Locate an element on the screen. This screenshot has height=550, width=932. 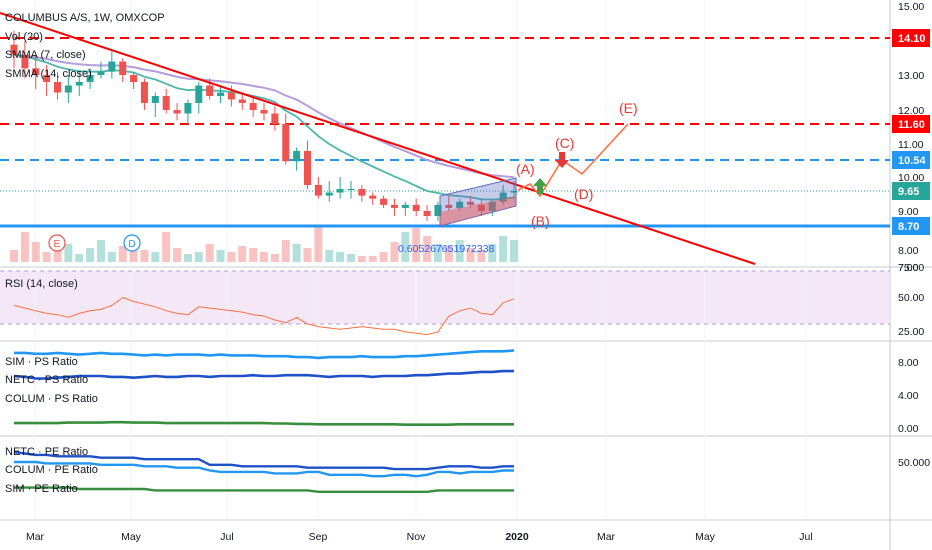
time-tick: Sep is located at coordinates (318, 537).